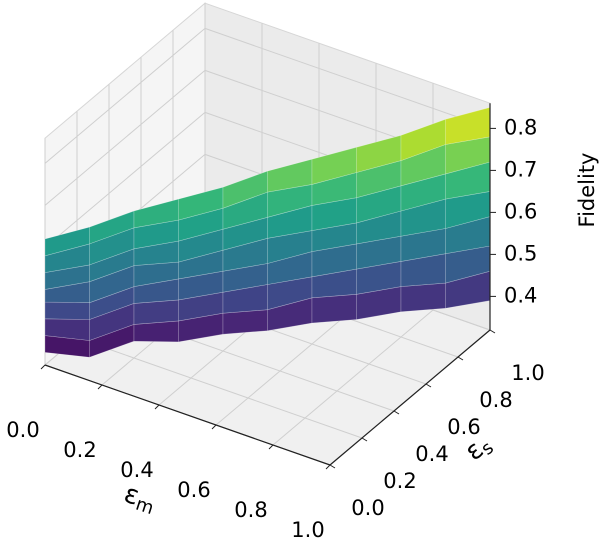  Describe the element at coordinates (520, 253) in the screenshot. I see `z-tick-label: 0.5` at that location.